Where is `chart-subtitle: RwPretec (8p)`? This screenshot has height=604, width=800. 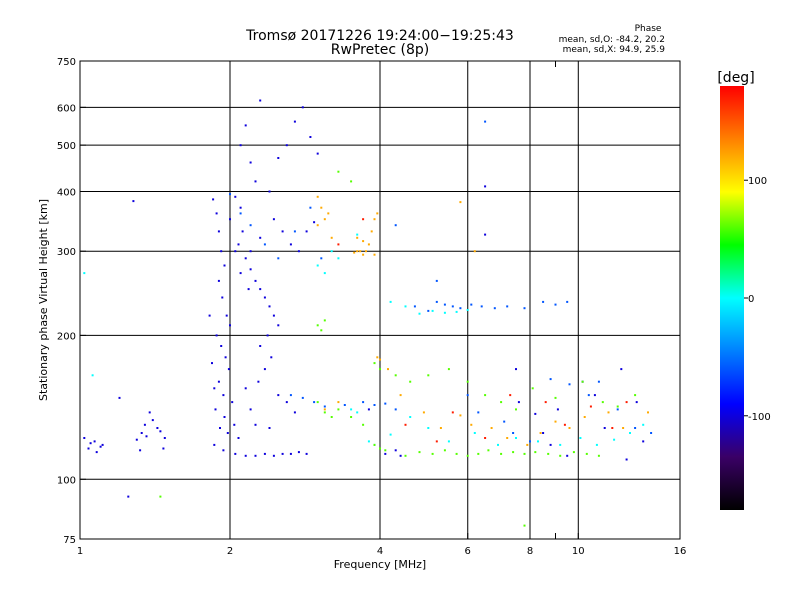
chart-subtitle: RwPretec (8p) is located at coordinates (380, 50).